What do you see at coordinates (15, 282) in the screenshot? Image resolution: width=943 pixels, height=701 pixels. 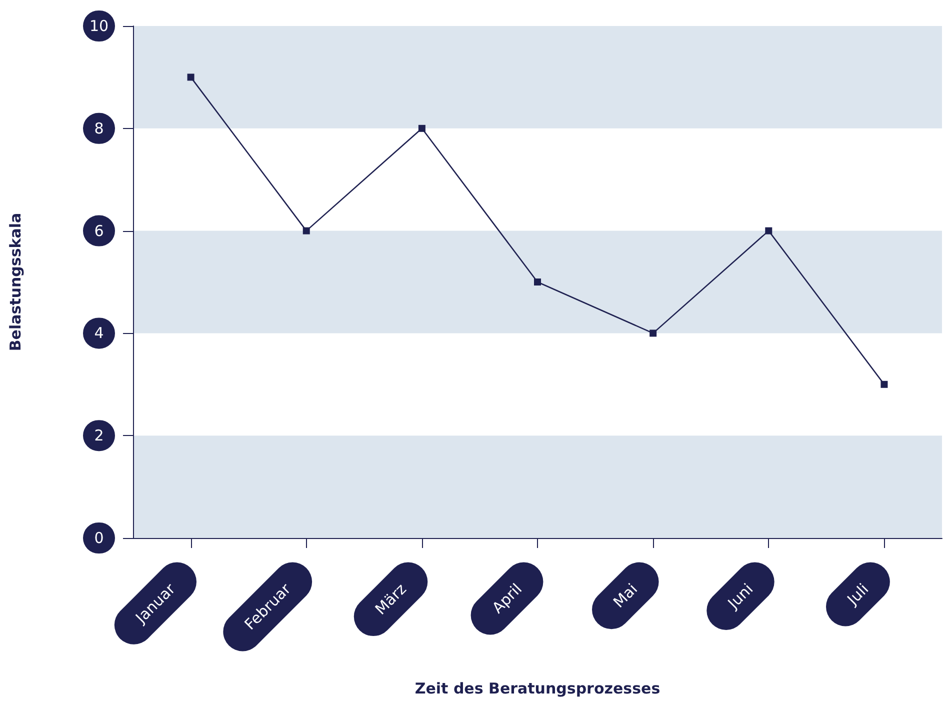 I see `y-axis-title: Belastungsskala` at bounding box center [15, 282].